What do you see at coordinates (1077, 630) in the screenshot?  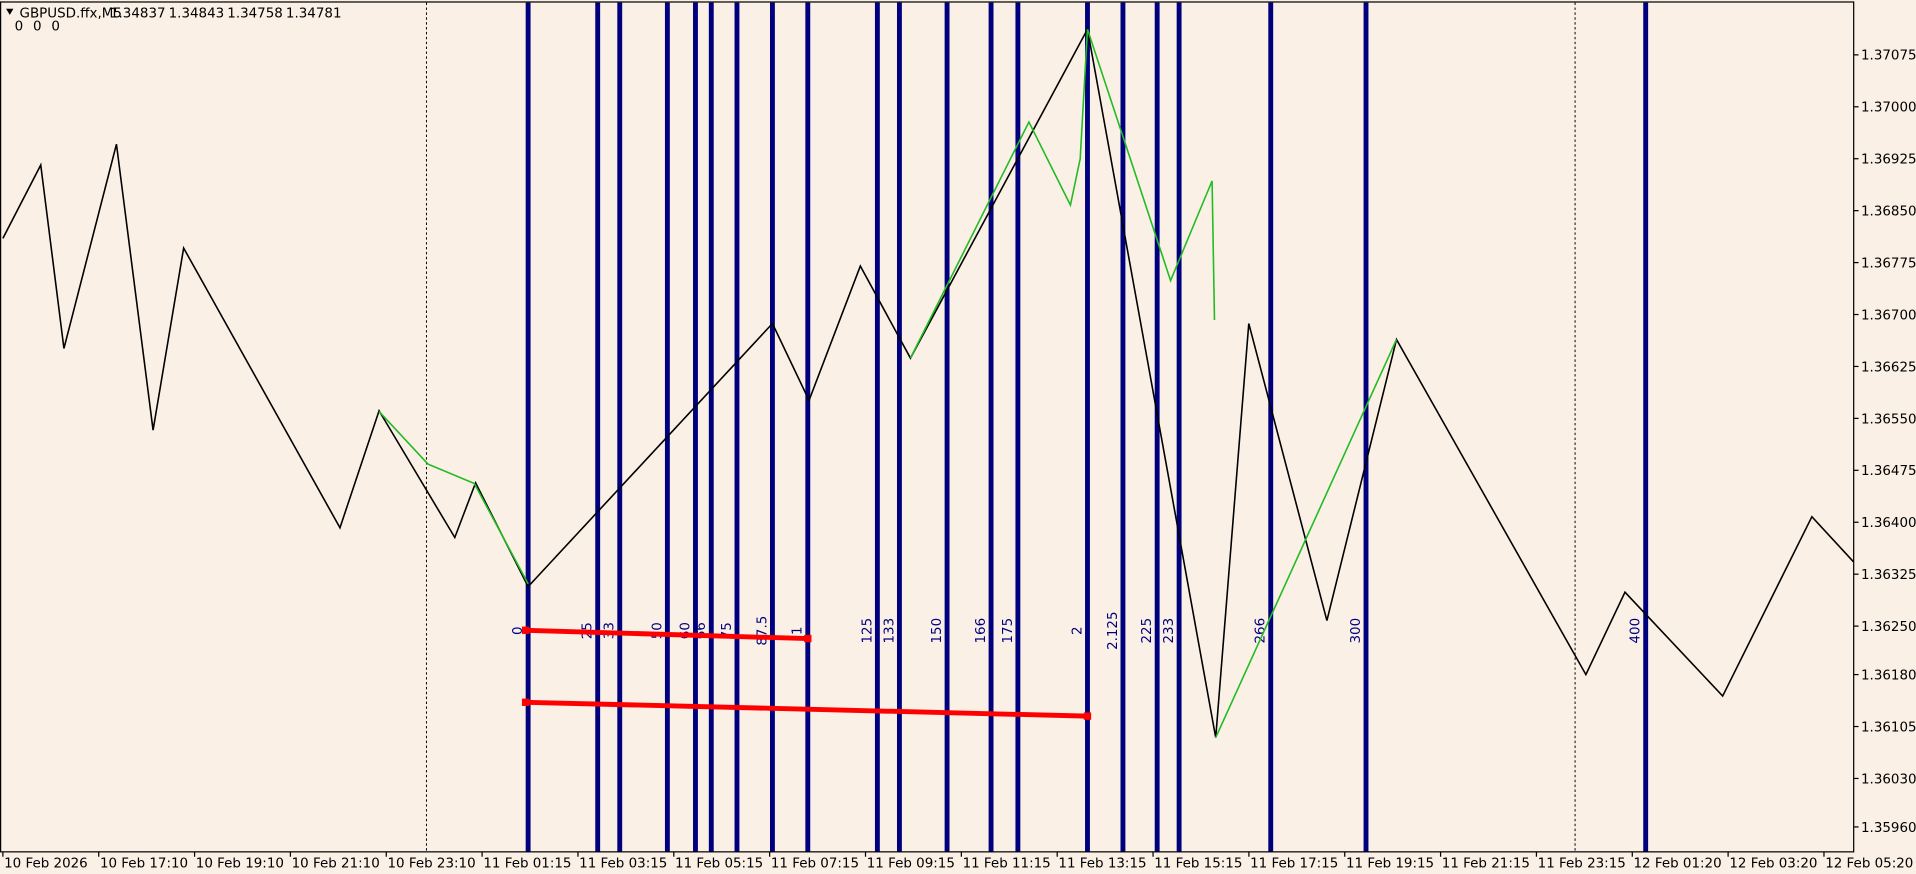 I see `time-level-label: 2` at bounding box center [1077, 630].